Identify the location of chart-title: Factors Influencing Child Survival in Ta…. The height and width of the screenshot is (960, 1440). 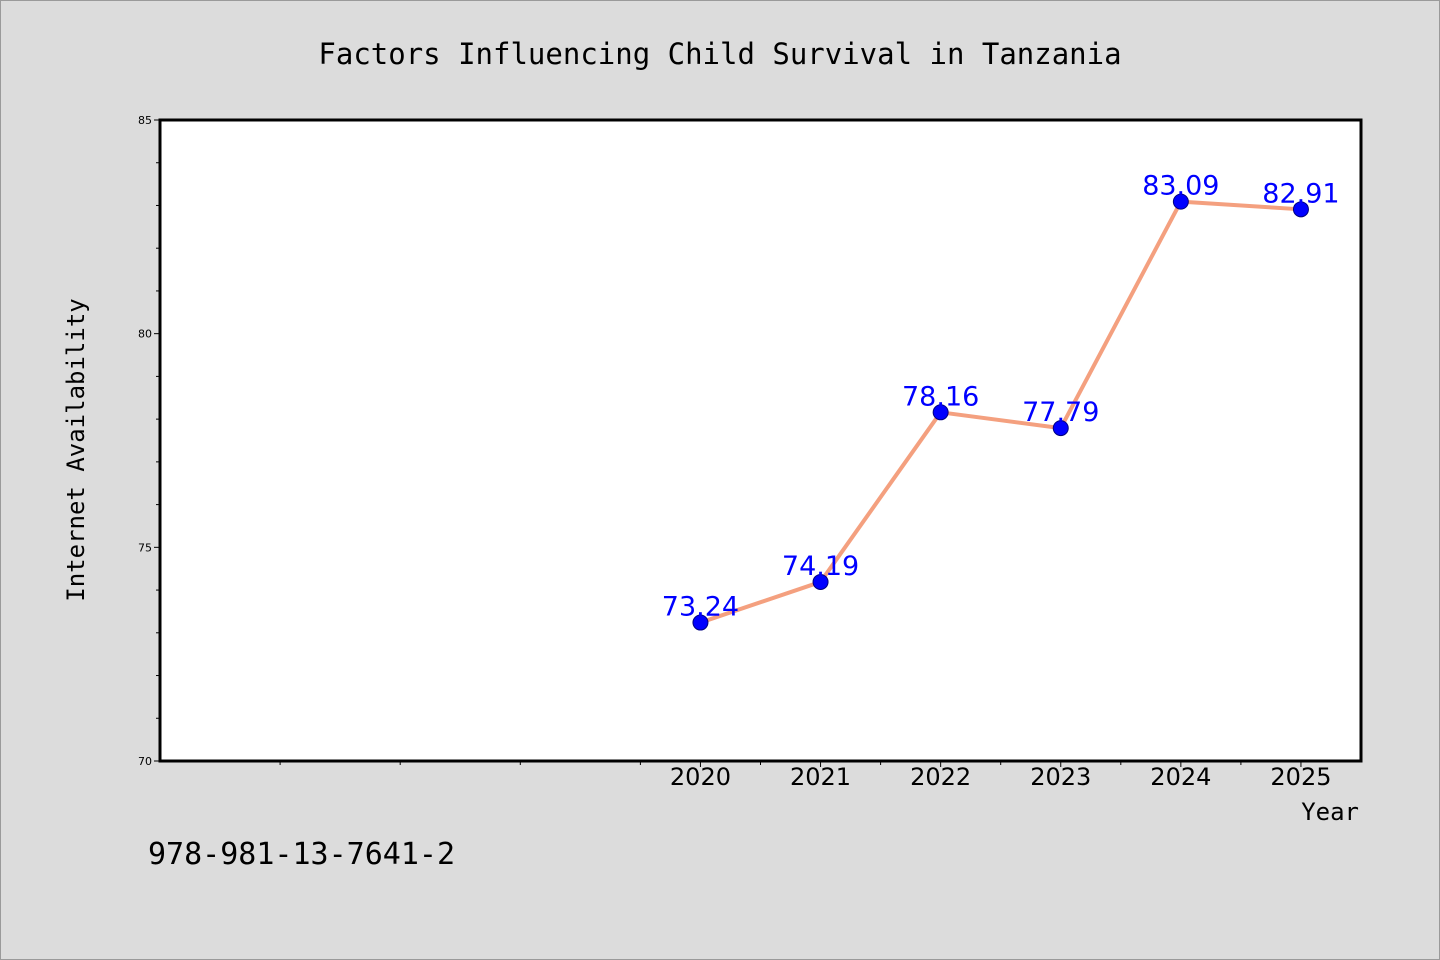
(719, 54).